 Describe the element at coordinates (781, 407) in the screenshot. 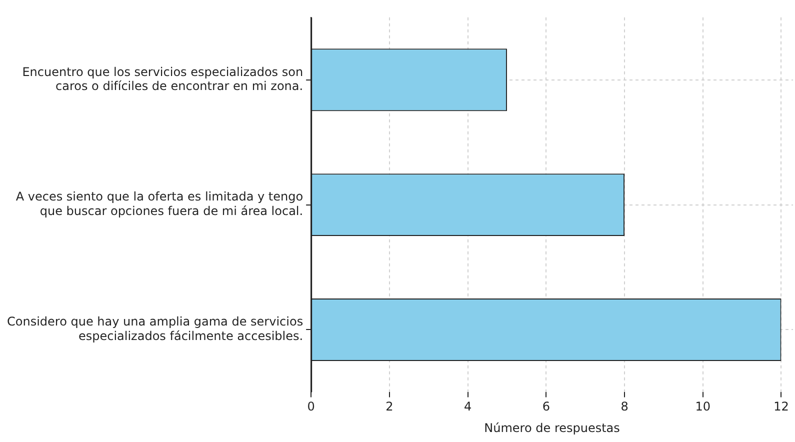

I see `x-tick-label: 12` at that location.